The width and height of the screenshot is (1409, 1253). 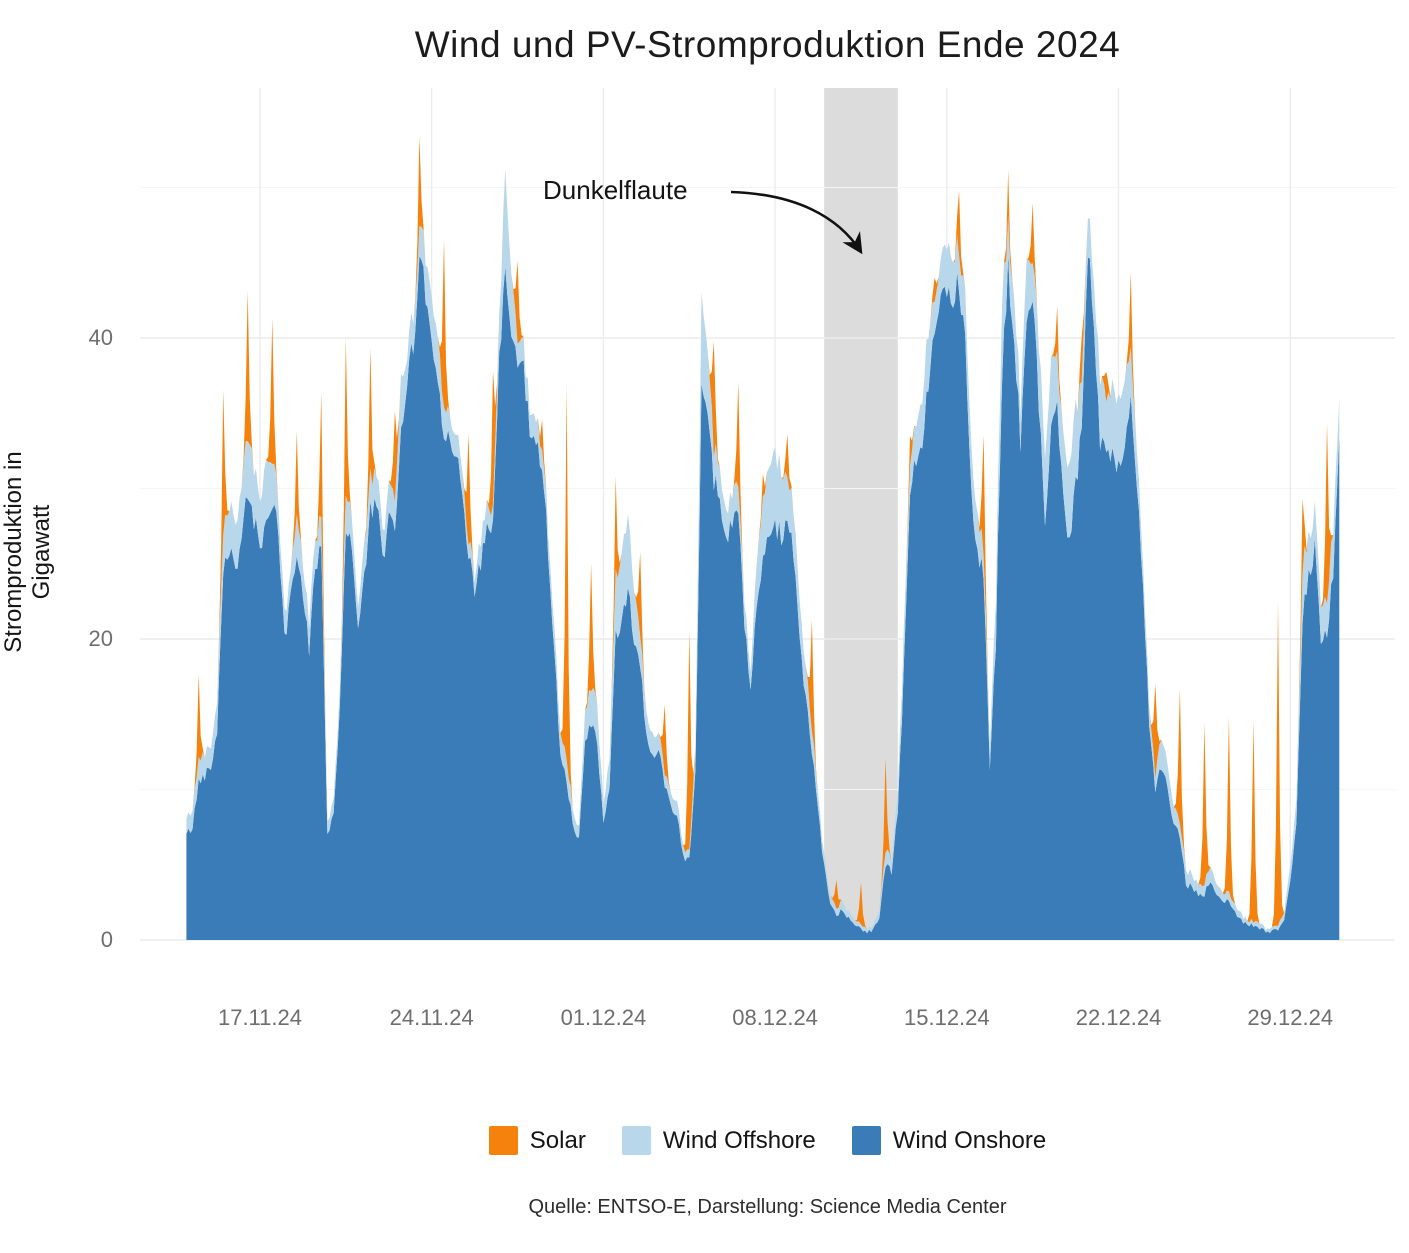 What do you see at coordinates (796, 222) in the screenshot?
I see `annotation-arrow` at bounding box center [796, 222].